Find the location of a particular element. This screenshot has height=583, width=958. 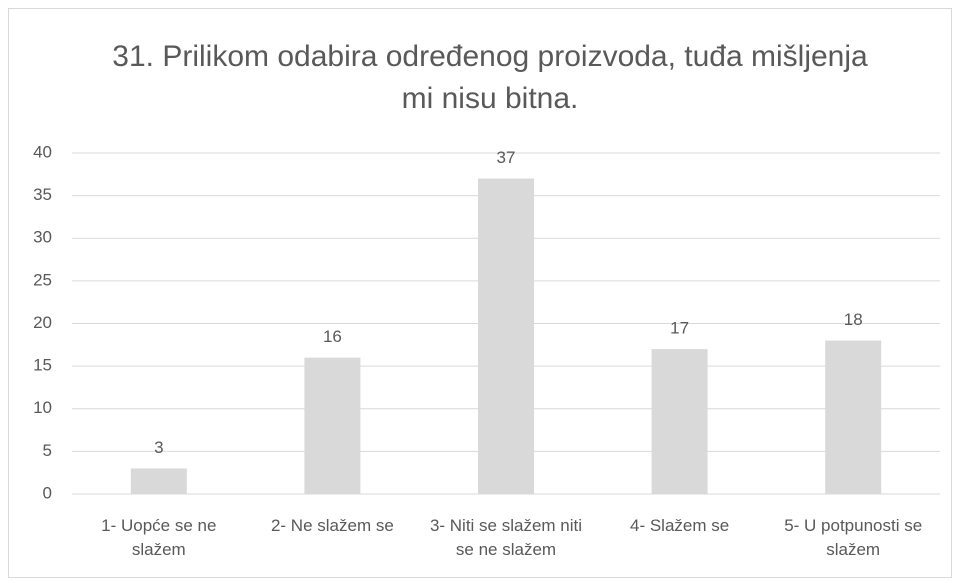

data-label: 37 is located at coordinates (506, 157).